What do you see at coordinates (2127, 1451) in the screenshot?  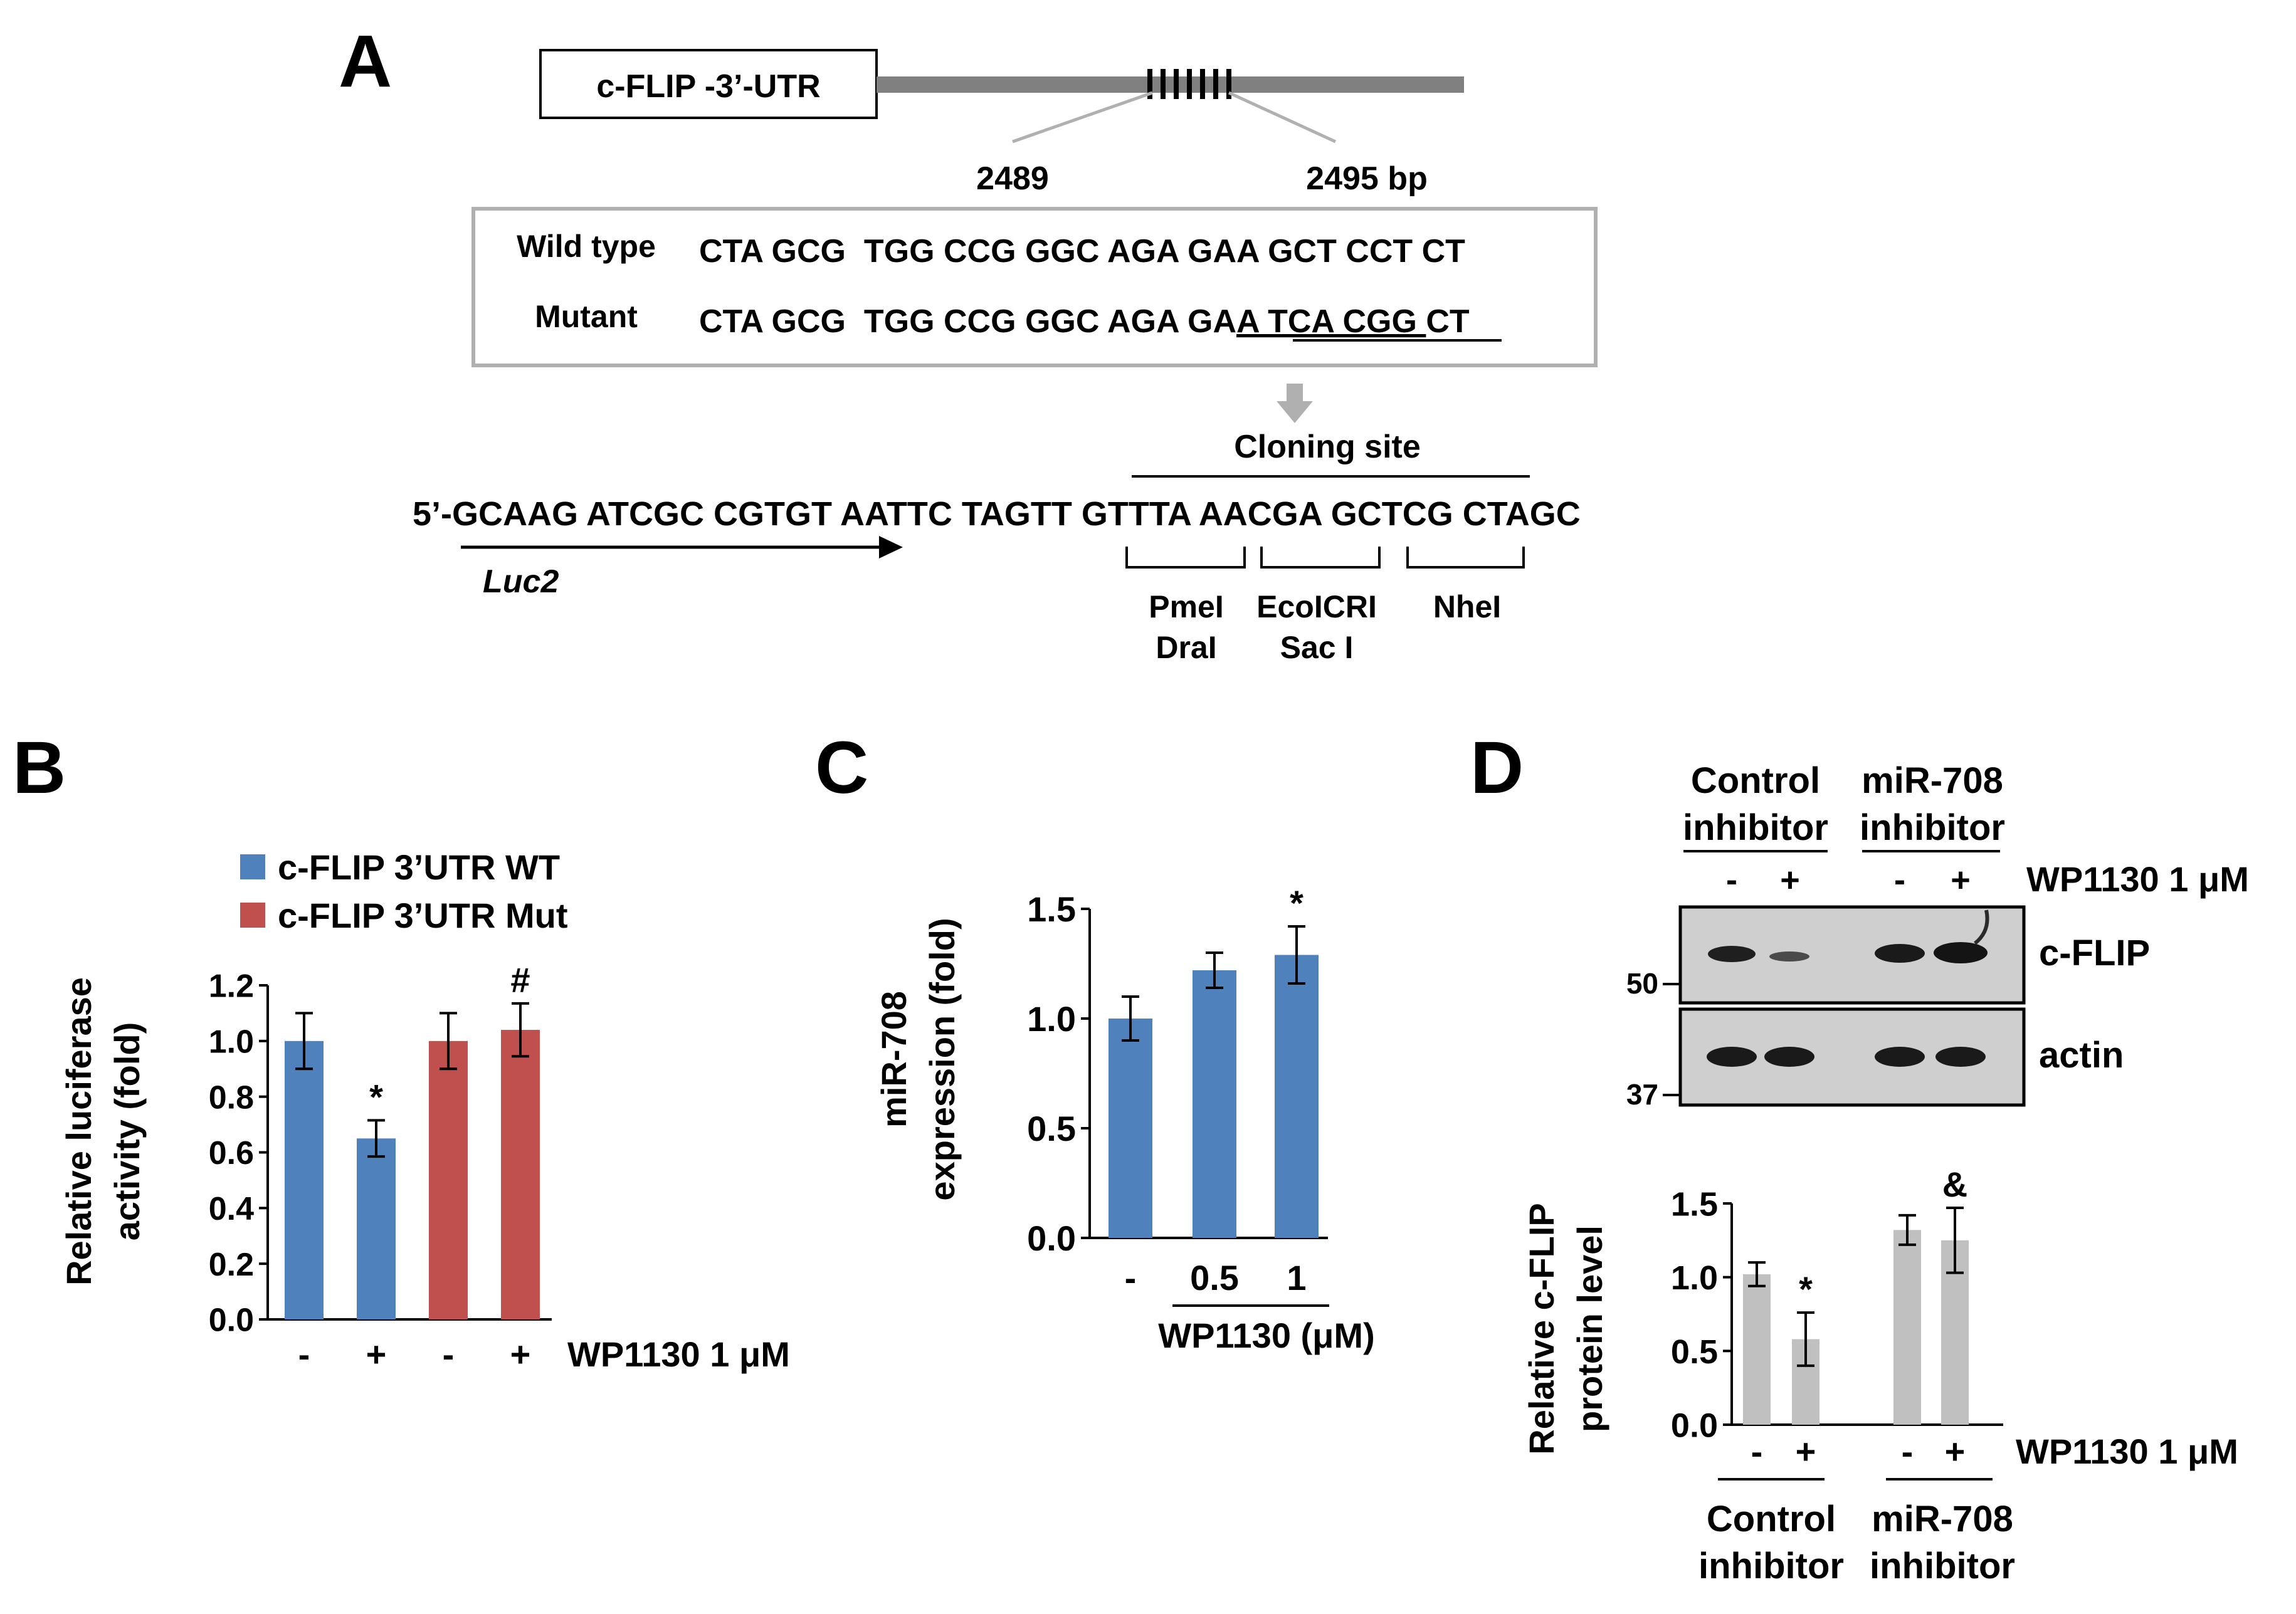 I see `treatment-label: WP1130 1 μM` at bounding box center [2127, 1451].